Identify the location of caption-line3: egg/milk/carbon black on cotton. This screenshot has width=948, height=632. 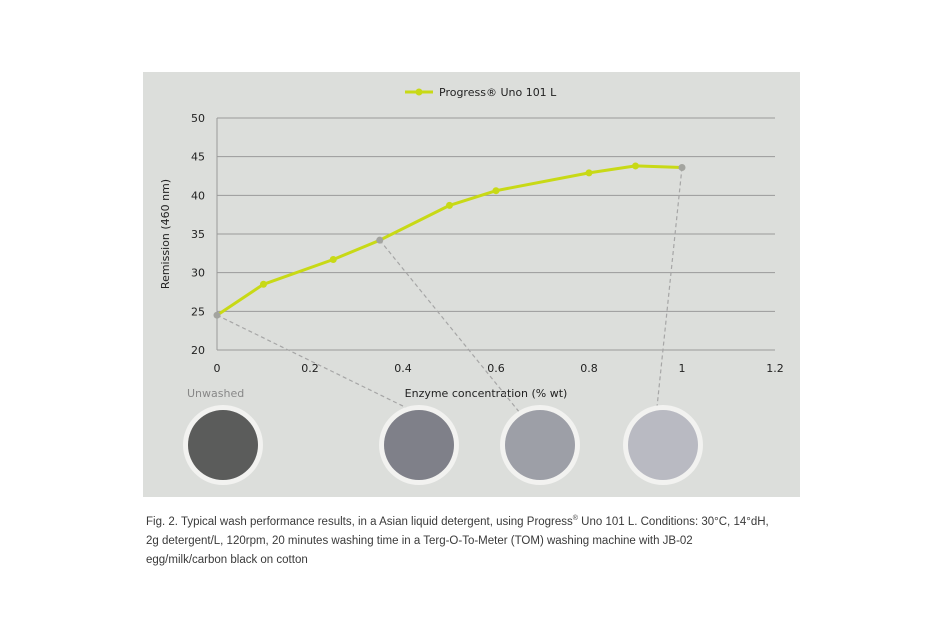
(227, 560).